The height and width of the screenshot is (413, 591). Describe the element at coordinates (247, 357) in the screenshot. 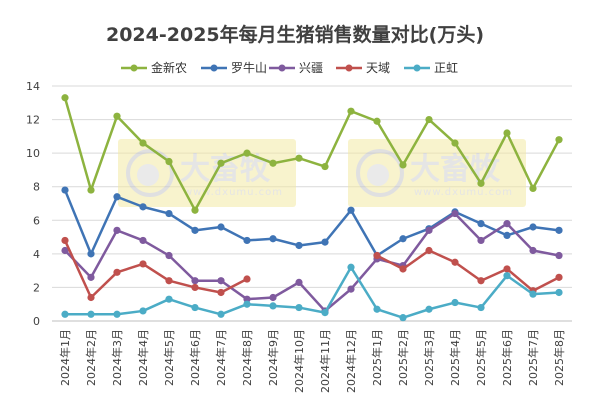

I see `x-tick-label: 2024年8月` at that location.